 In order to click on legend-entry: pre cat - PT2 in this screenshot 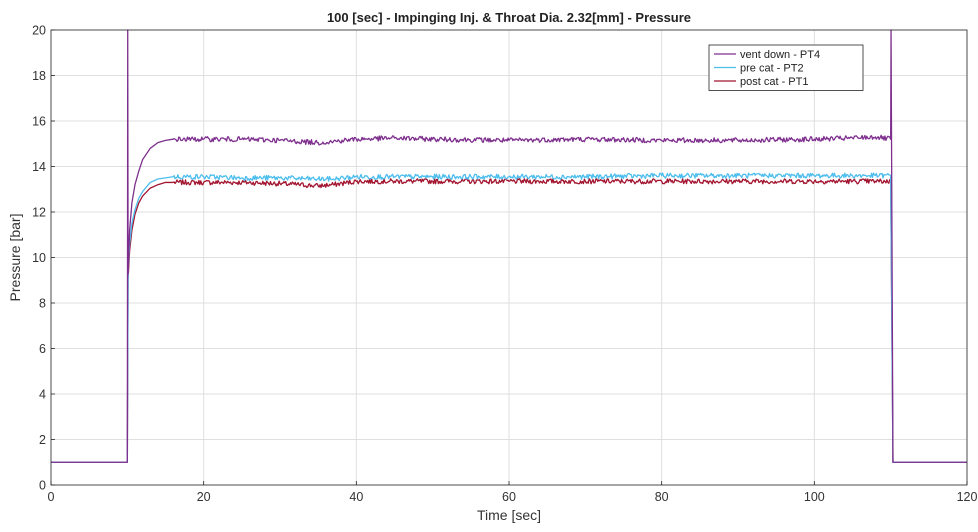, I will do `click(772, 68)`.